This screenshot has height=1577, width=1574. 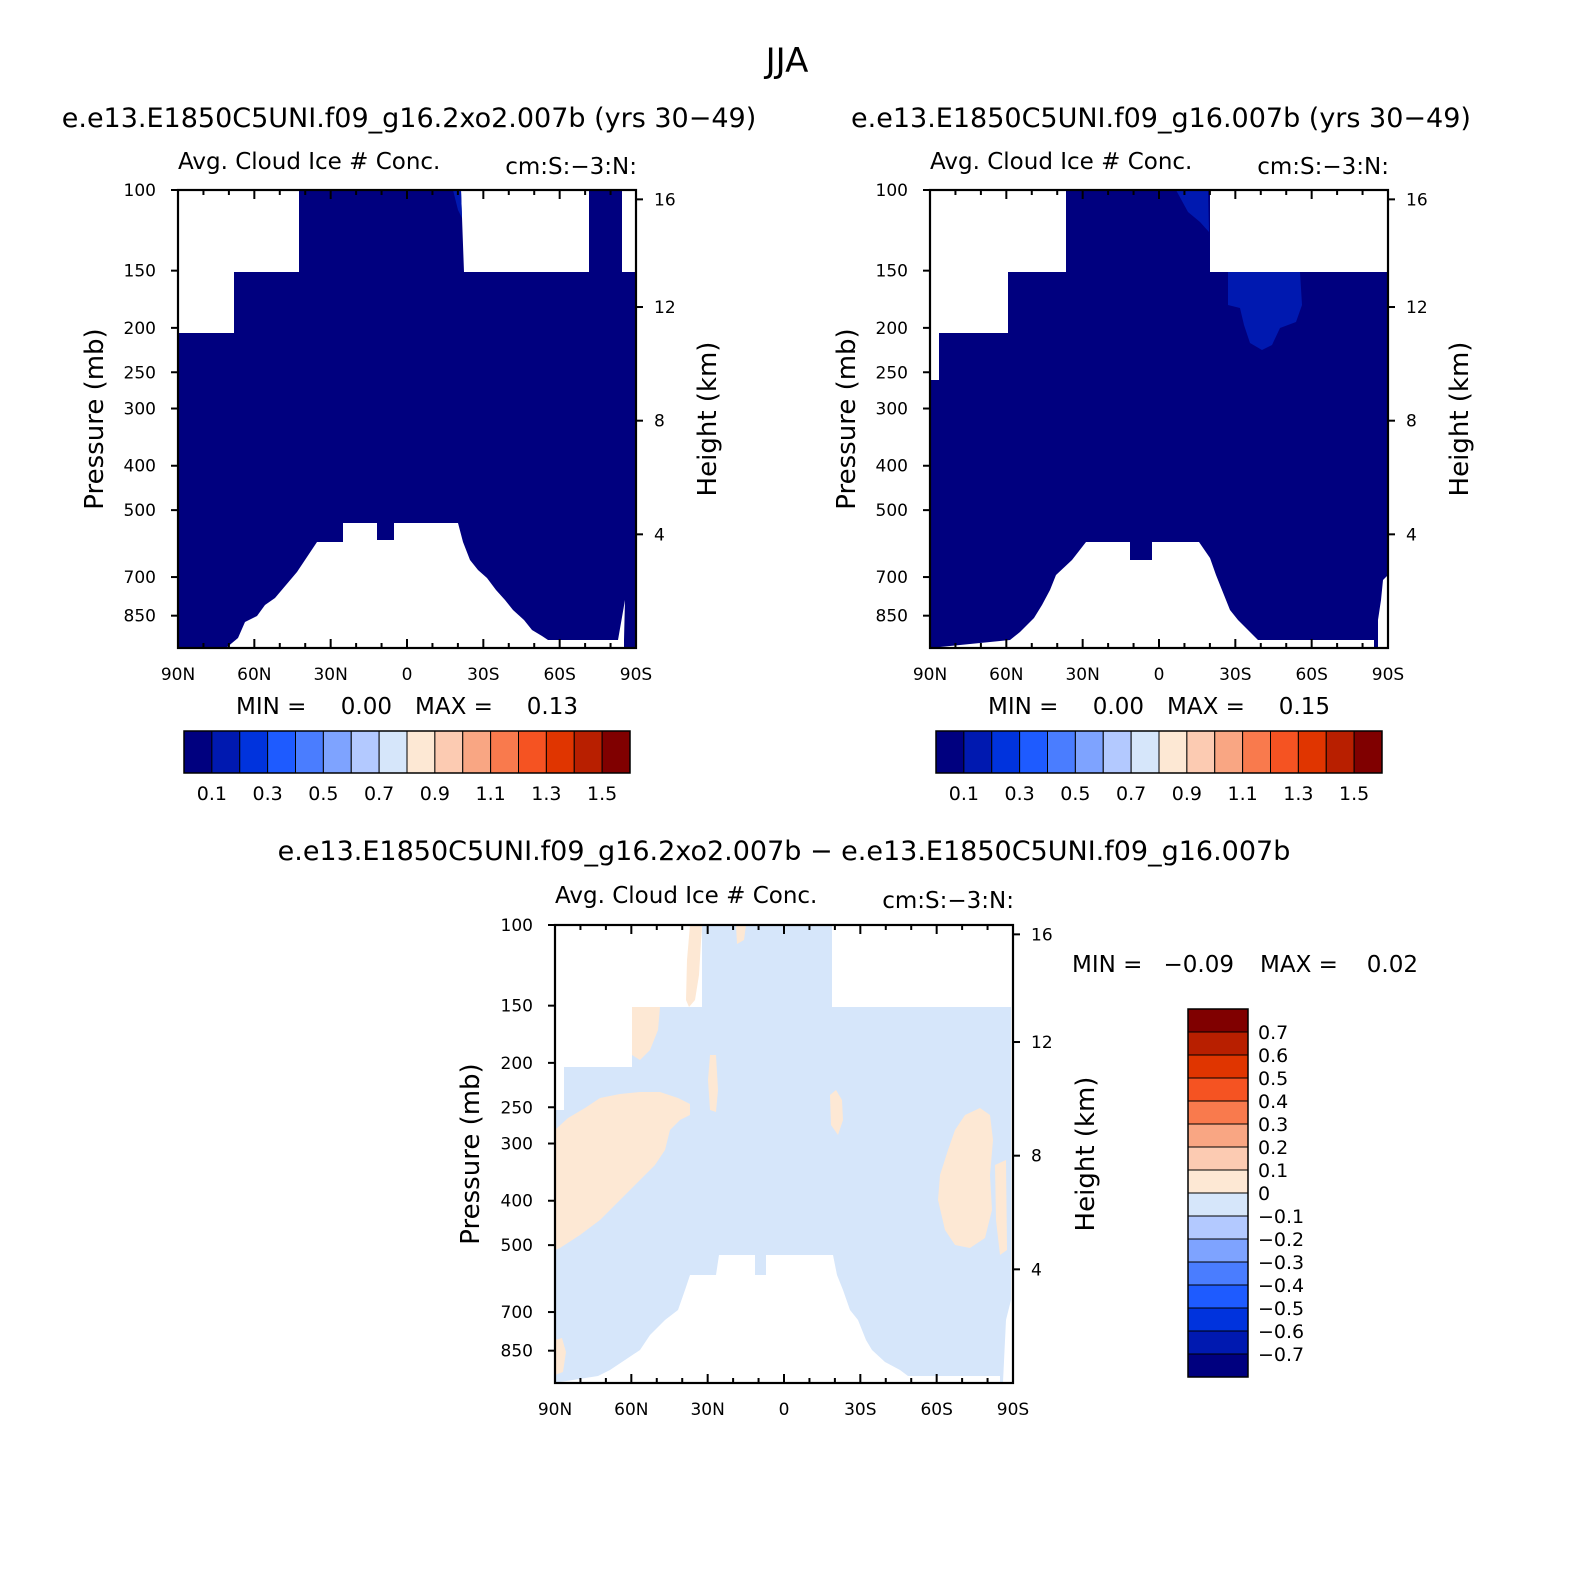 I want to click on panel-right-x-tick-label: 60N, so click(x=1006, y=675).